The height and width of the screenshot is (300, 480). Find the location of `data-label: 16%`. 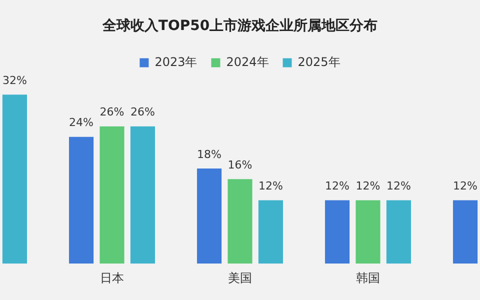

data-label: 16% is located at coordinates (240, 165).